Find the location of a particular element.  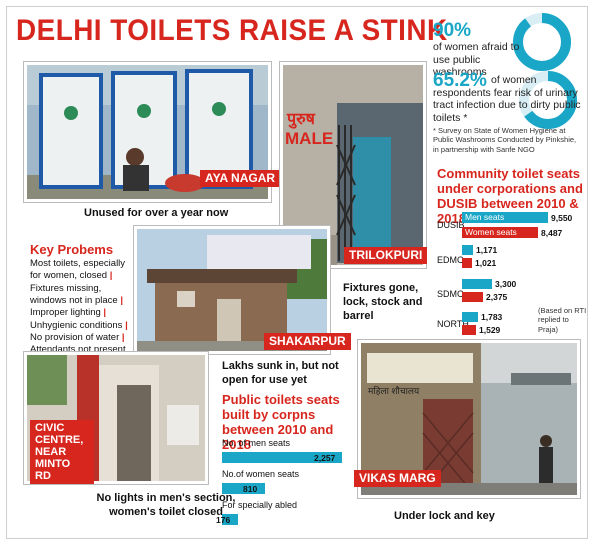

value-edmc-men: 1,171 is located at coordinates (487, 250).